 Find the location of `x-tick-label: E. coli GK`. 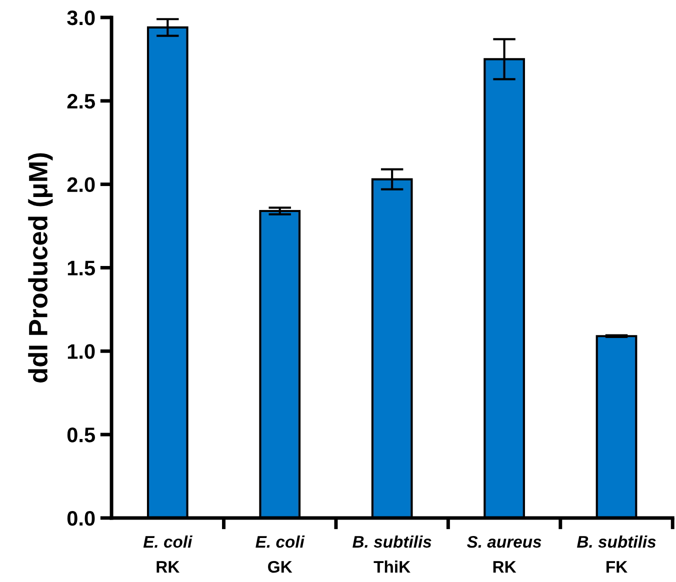

x-tick-label: E. coli GK is located at coordinates (280, 554).